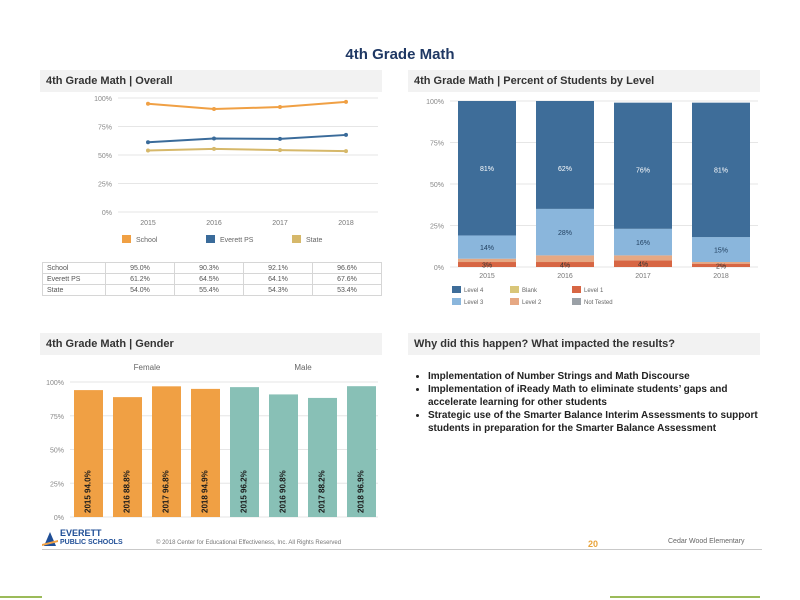 The width and height of the screenshot is (800, 600). Describe the element at coordinates (74, 290) in the screenshot. I see `row-label-state: State` at that location.